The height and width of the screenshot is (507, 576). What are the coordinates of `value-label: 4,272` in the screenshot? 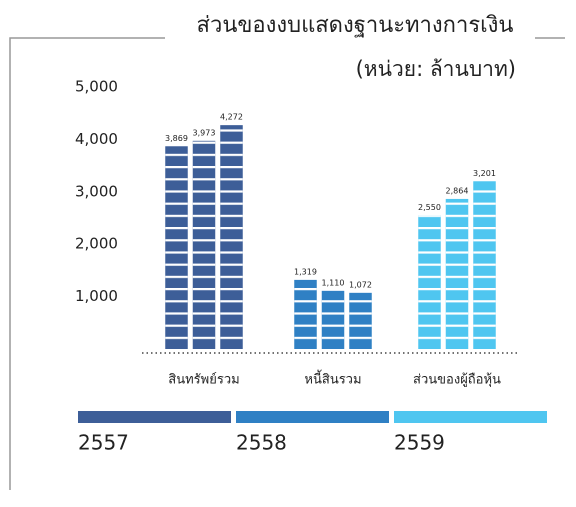 It's located at (231, 117).